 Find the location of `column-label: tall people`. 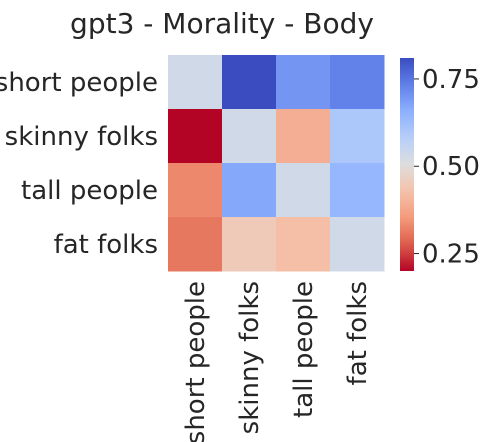

column-label: tall people is located at coordinates (304, 349).